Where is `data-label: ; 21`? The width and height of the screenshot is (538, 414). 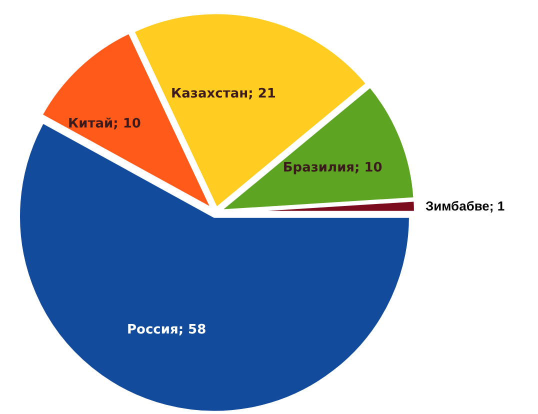 data-label: ; 21 is located at coordinates (262, 94).